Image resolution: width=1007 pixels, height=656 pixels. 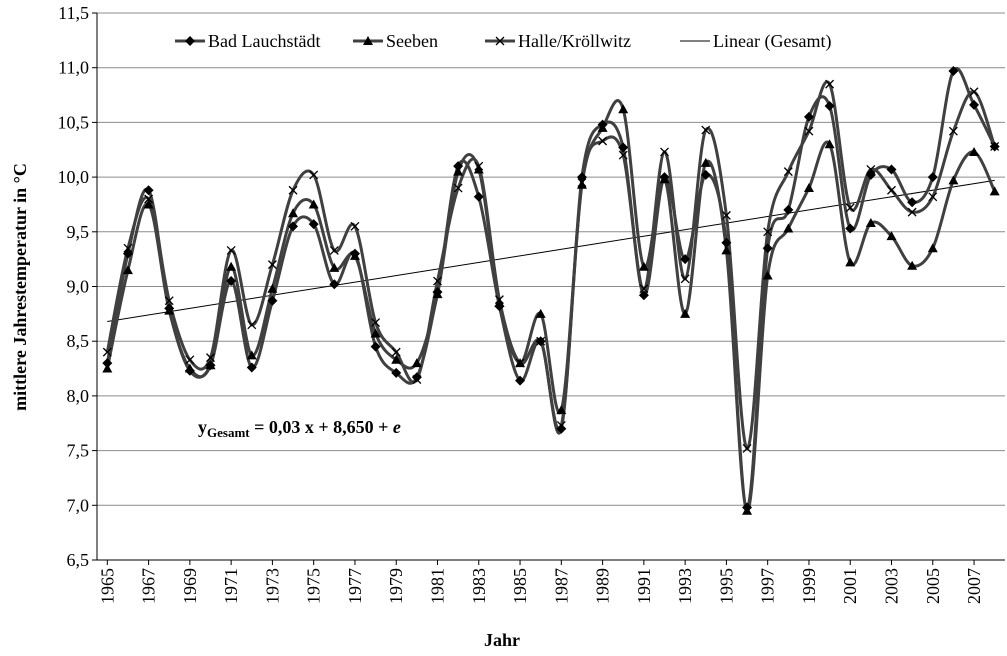 I want to click on y-tick-label: 7,0, so click(x=78, y=505).